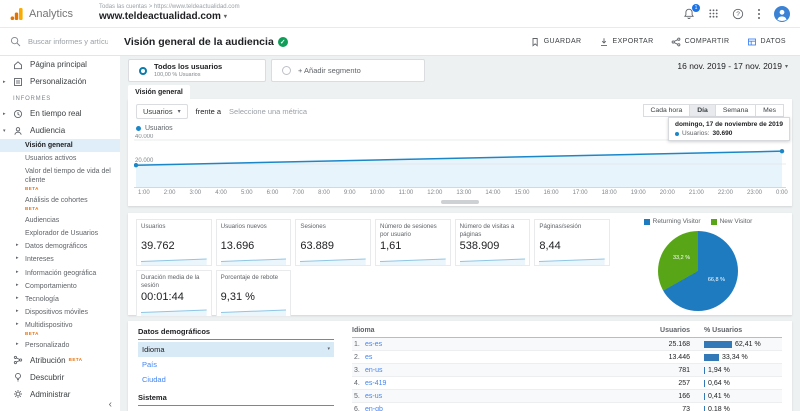 This screenshot has width=800, height=411. What do you see at coordinates (154, 379) in the screenshot?
I see `dimension-ciudad: Ciudad` at bounding box center [154, 379].